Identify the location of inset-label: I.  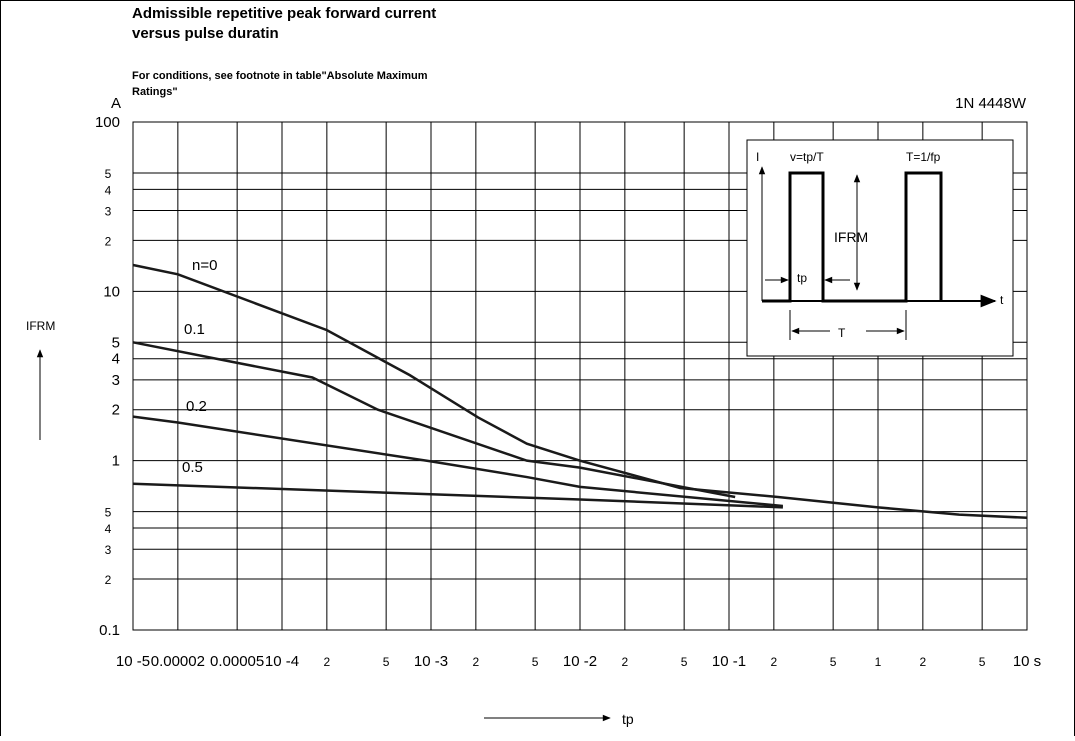
(757, 157).